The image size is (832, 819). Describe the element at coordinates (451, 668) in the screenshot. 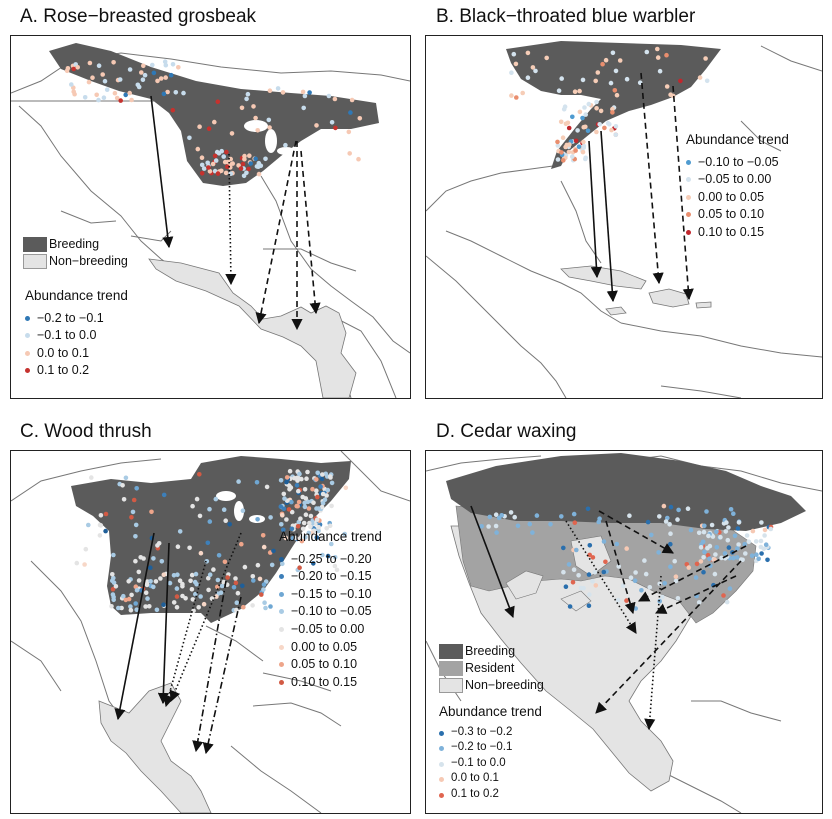

I see `resident-swatch` at that location.